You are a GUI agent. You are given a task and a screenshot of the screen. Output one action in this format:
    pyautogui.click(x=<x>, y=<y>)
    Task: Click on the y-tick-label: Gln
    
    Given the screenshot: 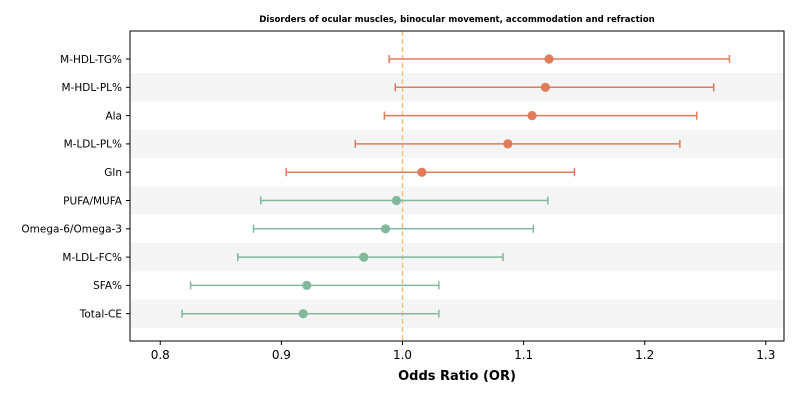 What is the action you would take?
    pyautogui.click(x=113, y=173)
    